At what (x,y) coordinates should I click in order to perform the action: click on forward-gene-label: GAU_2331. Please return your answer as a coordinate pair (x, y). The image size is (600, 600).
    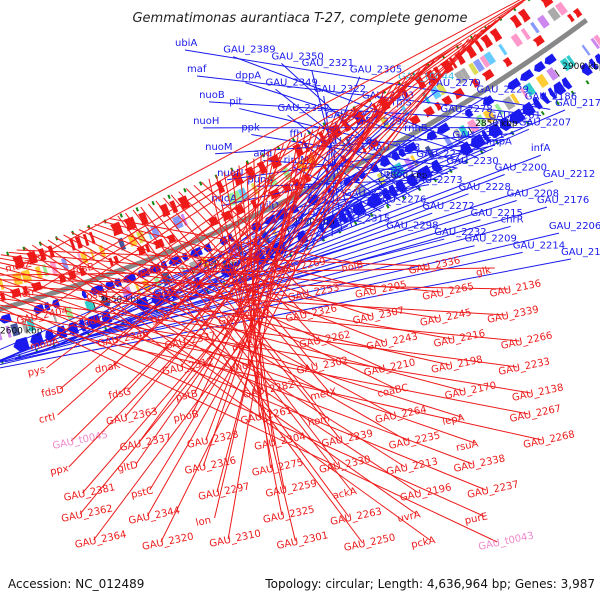
    Looking at the image, I should click on (334, 212).